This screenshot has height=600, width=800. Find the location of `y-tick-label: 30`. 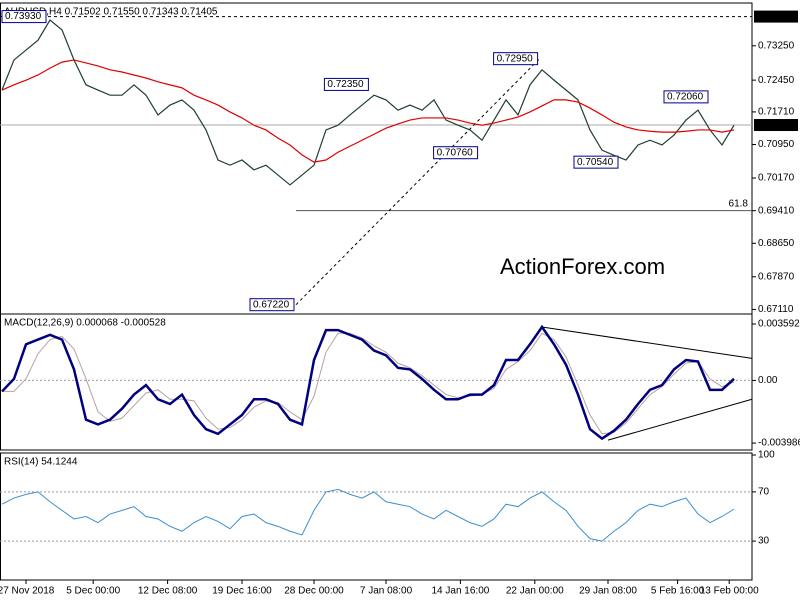

y-tick-label: 30 is located at coordinates (764, 541).